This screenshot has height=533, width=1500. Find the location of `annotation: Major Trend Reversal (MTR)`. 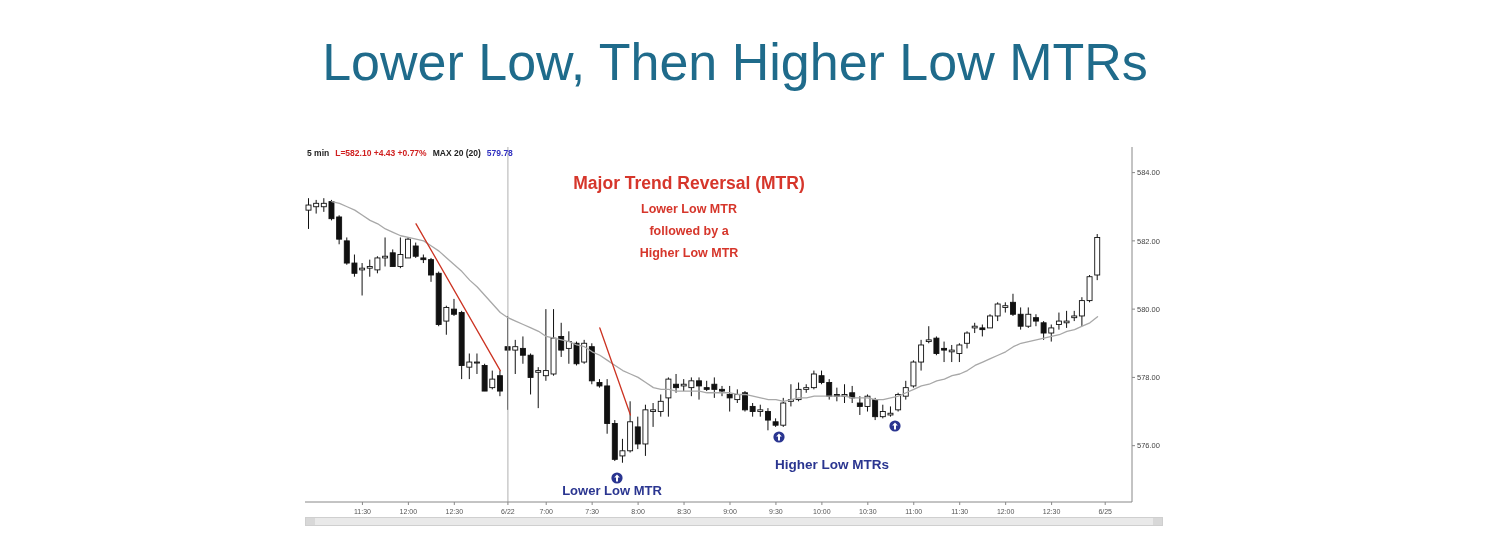

annotation: Major Trend Reversal (MTR) is located at coordinates (689, 183).